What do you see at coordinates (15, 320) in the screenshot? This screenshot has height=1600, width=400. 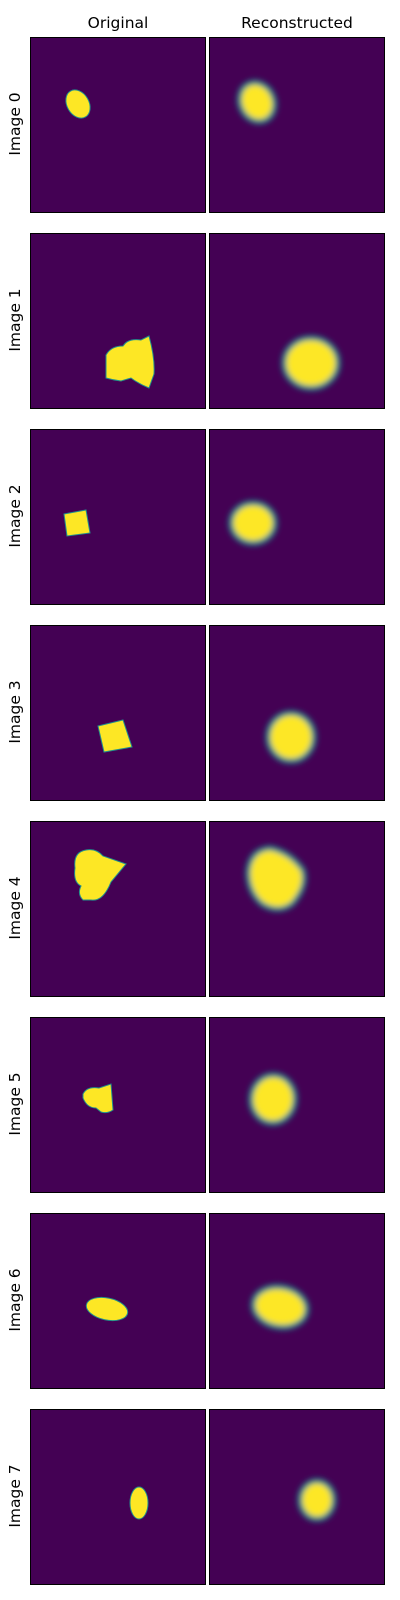 I see `row-label-image-1: Image 1` at bounding box center [15, 320].